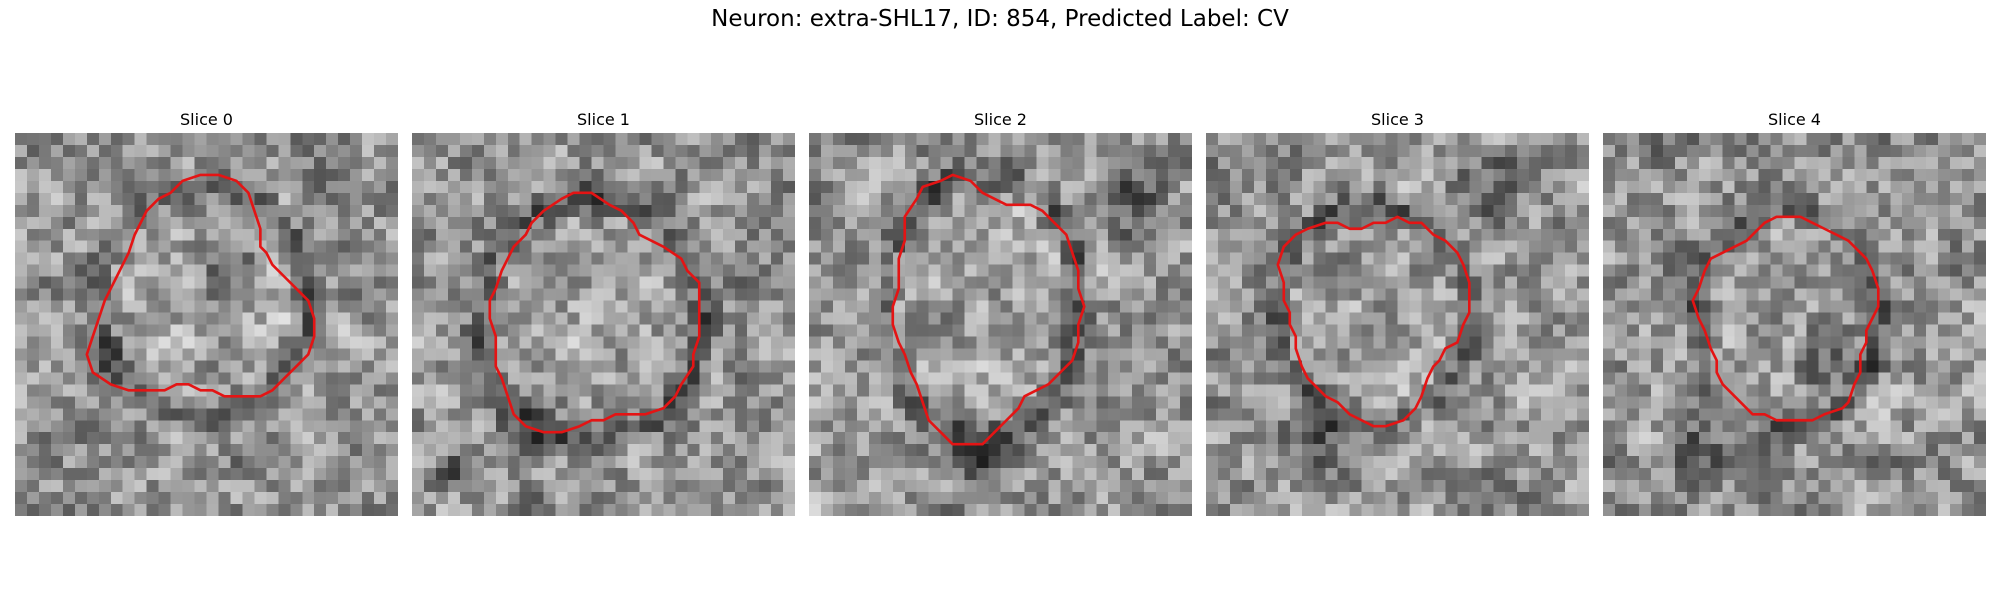 The image size is (2000, 600). I want to click on slice-panel-2: Slice 2, so click(1000, 312).